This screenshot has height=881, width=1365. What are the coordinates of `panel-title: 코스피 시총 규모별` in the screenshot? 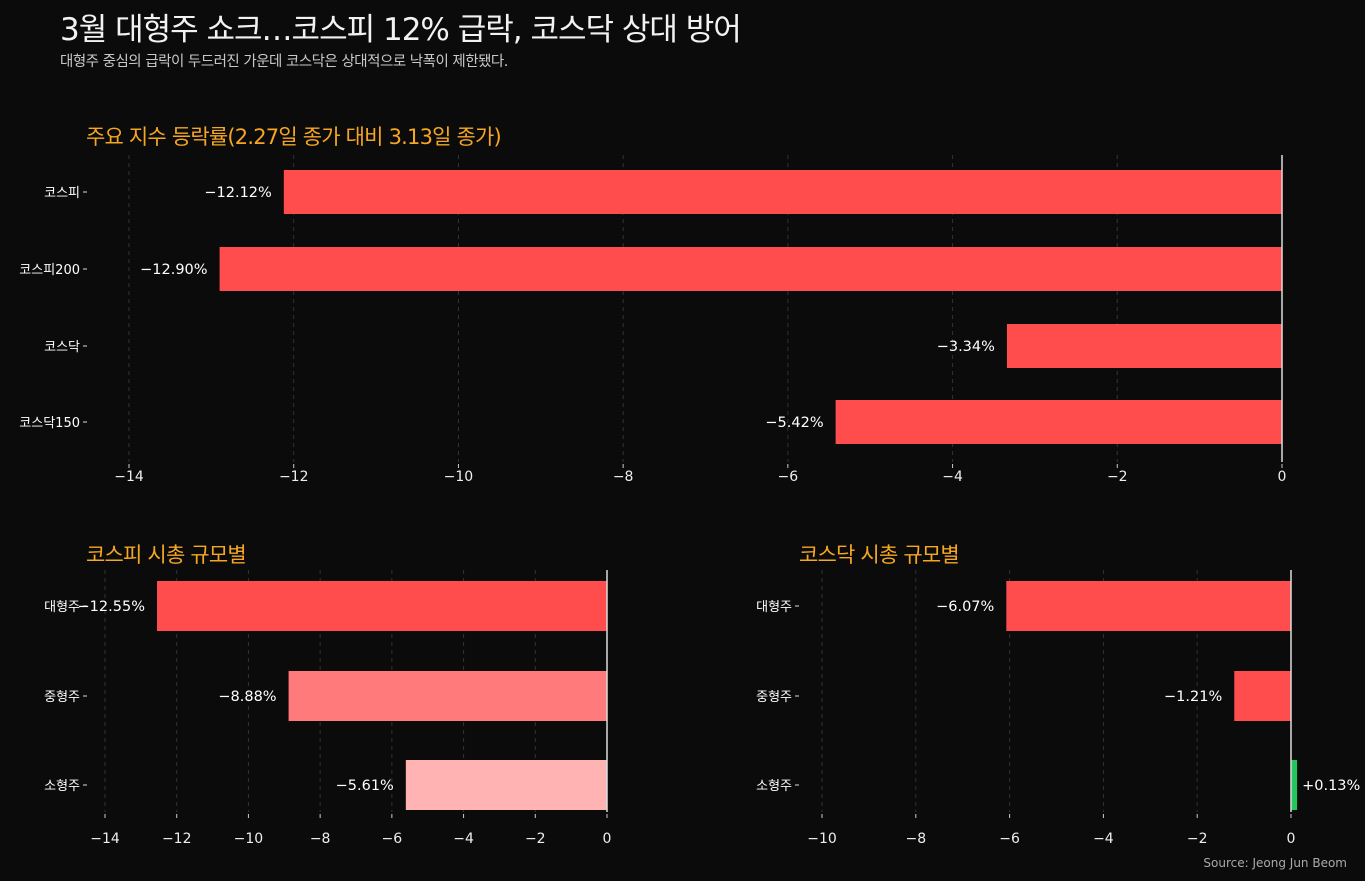 It's located at (166, 555).